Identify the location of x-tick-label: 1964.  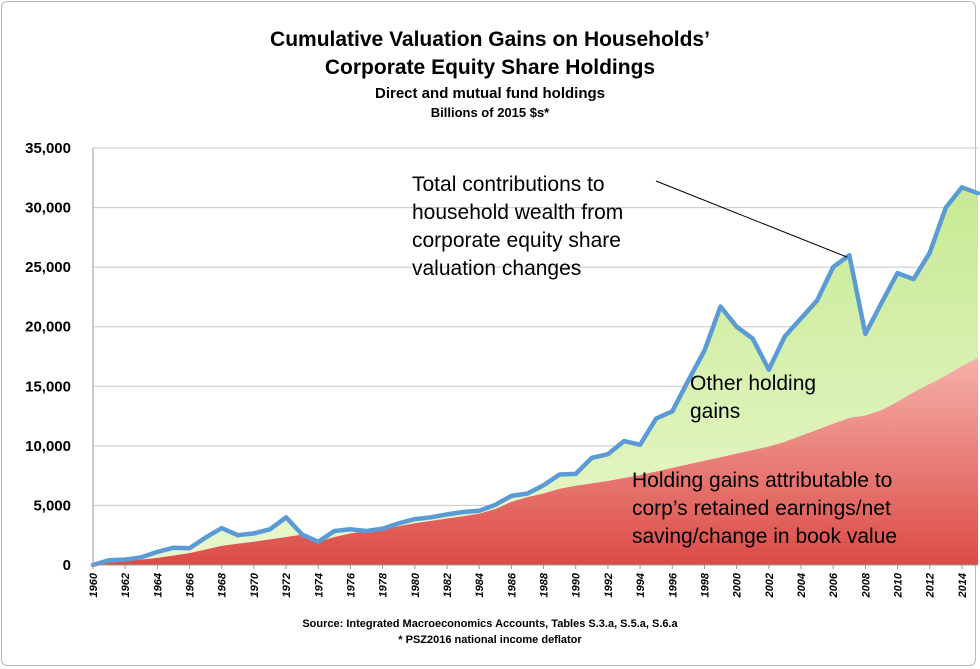
(158, 585).